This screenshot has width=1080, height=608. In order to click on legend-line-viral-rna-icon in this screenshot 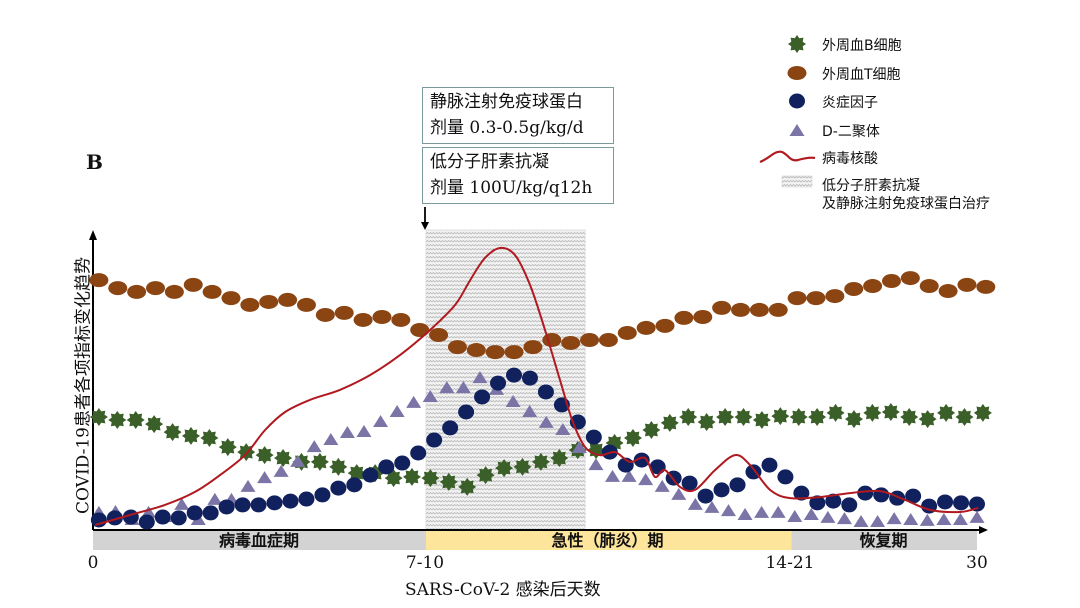, I will do `click(787, 157)`.